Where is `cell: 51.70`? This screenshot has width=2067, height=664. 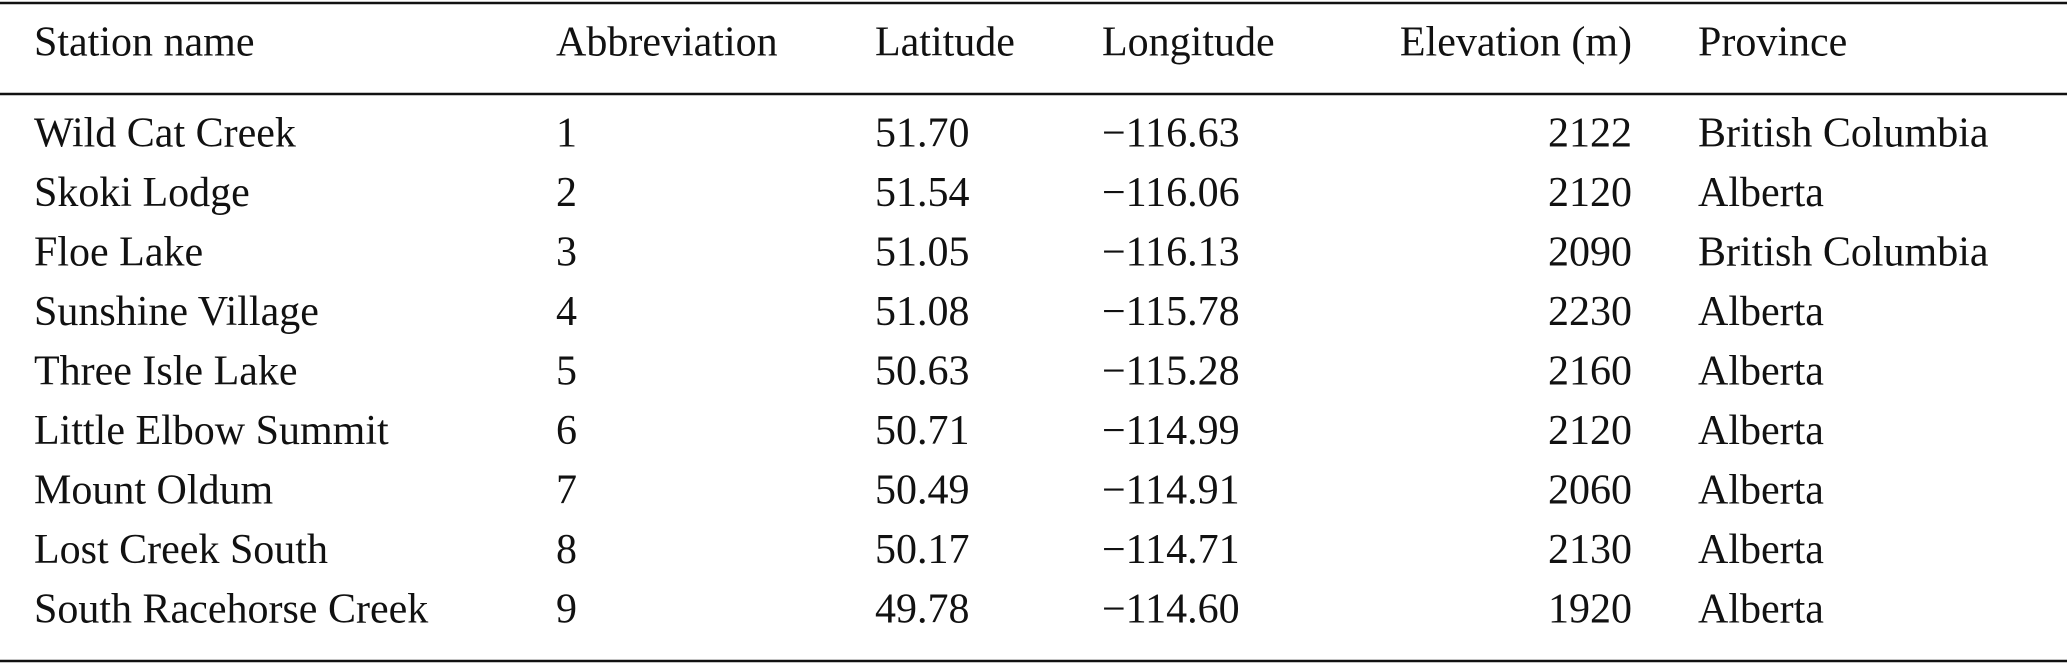 cell: 51.70 is located at coordinates (922, 134).